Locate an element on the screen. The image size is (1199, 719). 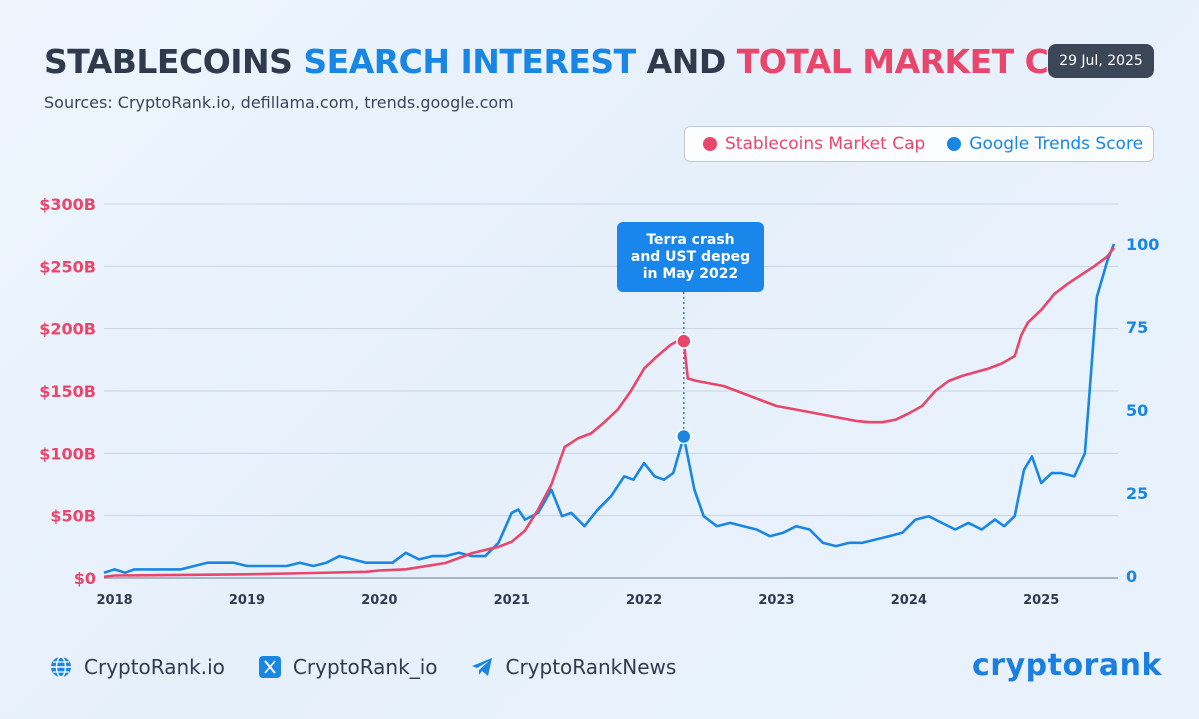
legend-label-market-cap: Stablecoins Market Cap is located at coordinates (825, 144).